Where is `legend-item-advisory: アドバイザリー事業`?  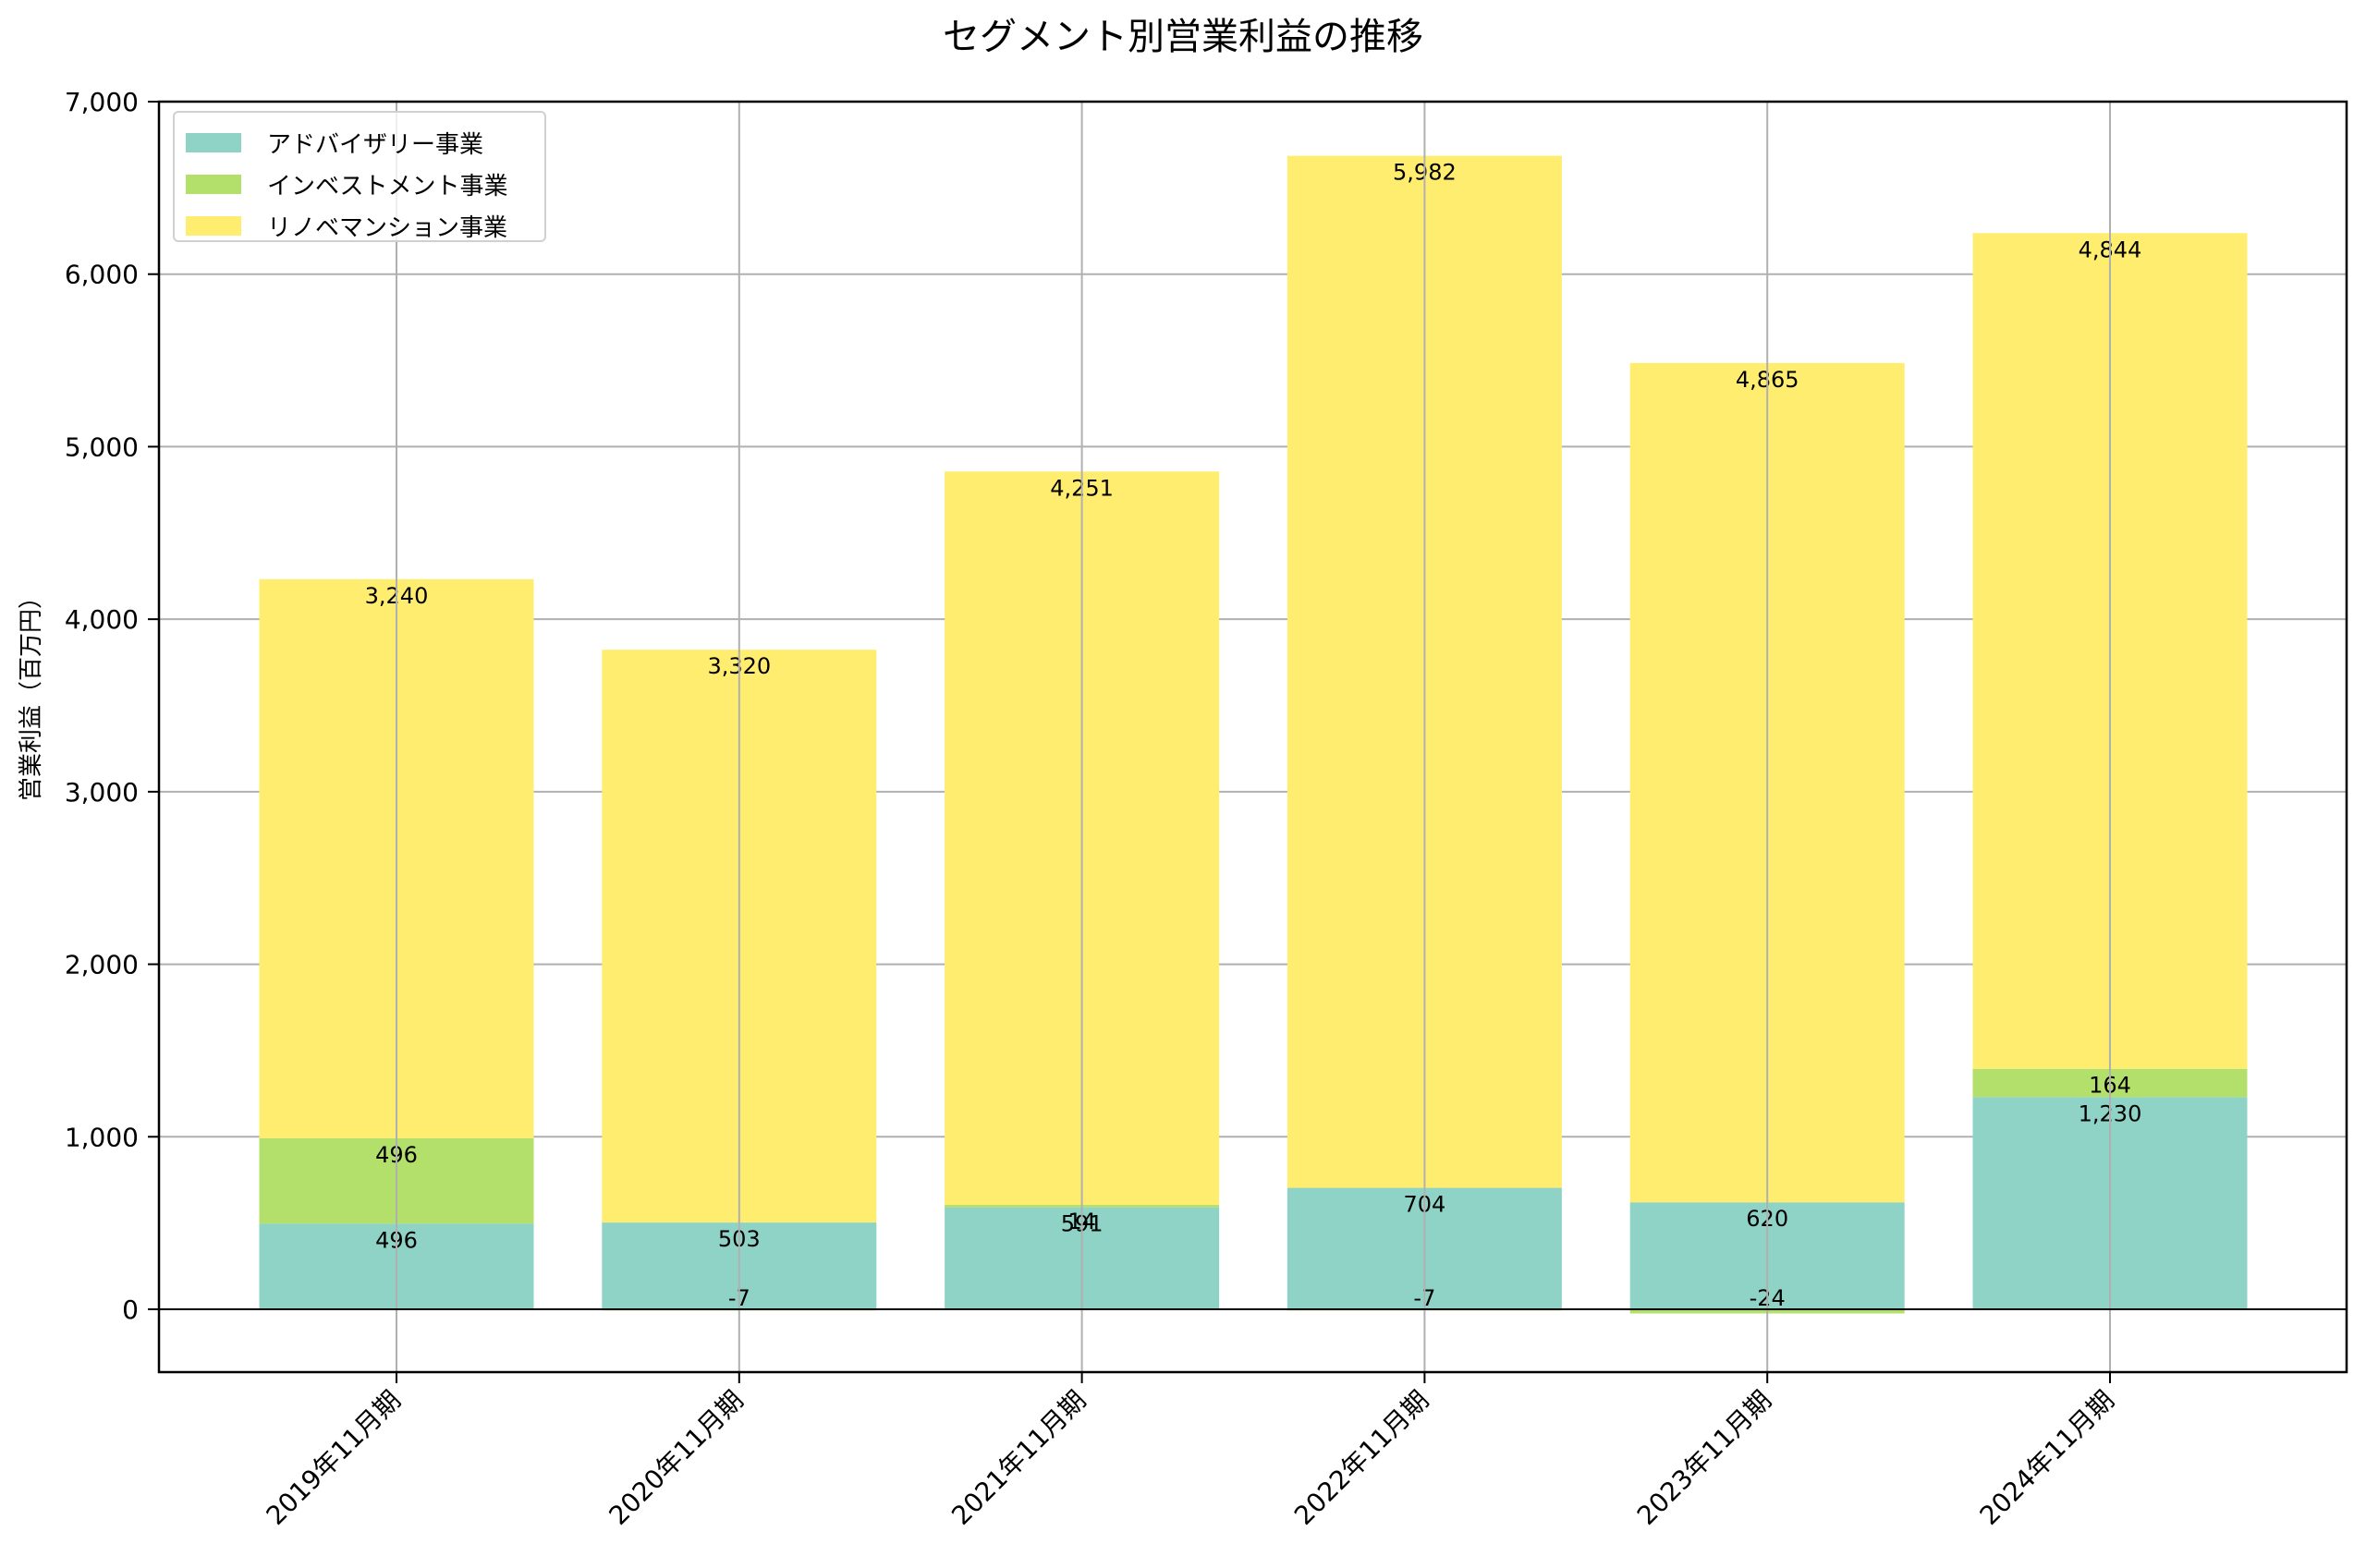
legend-item-advisory: アドバイザリー事業 is located at coordinates (365, 143).